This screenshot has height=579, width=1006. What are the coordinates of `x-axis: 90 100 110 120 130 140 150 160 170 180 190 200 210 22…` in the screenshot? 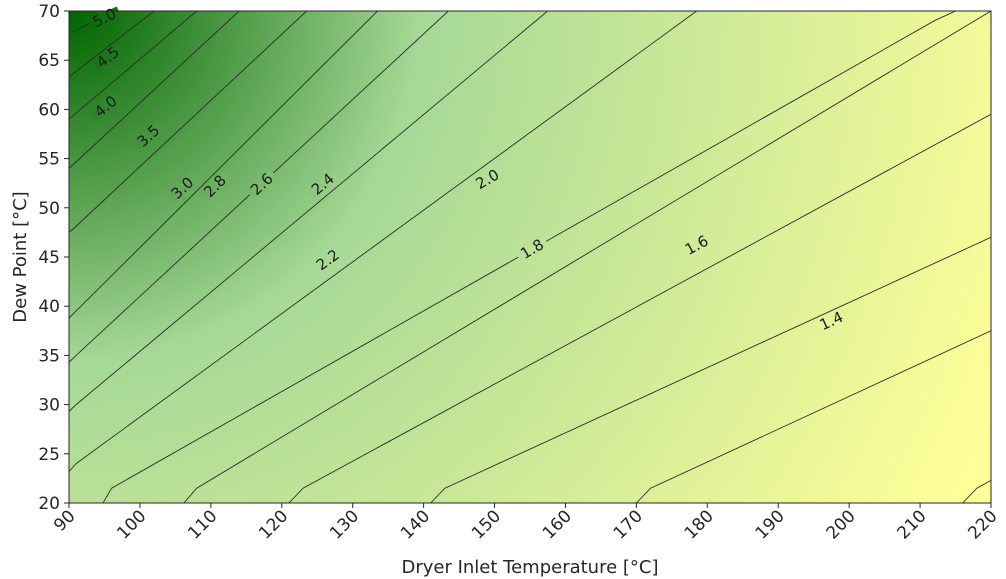 It's located at (526, 523).